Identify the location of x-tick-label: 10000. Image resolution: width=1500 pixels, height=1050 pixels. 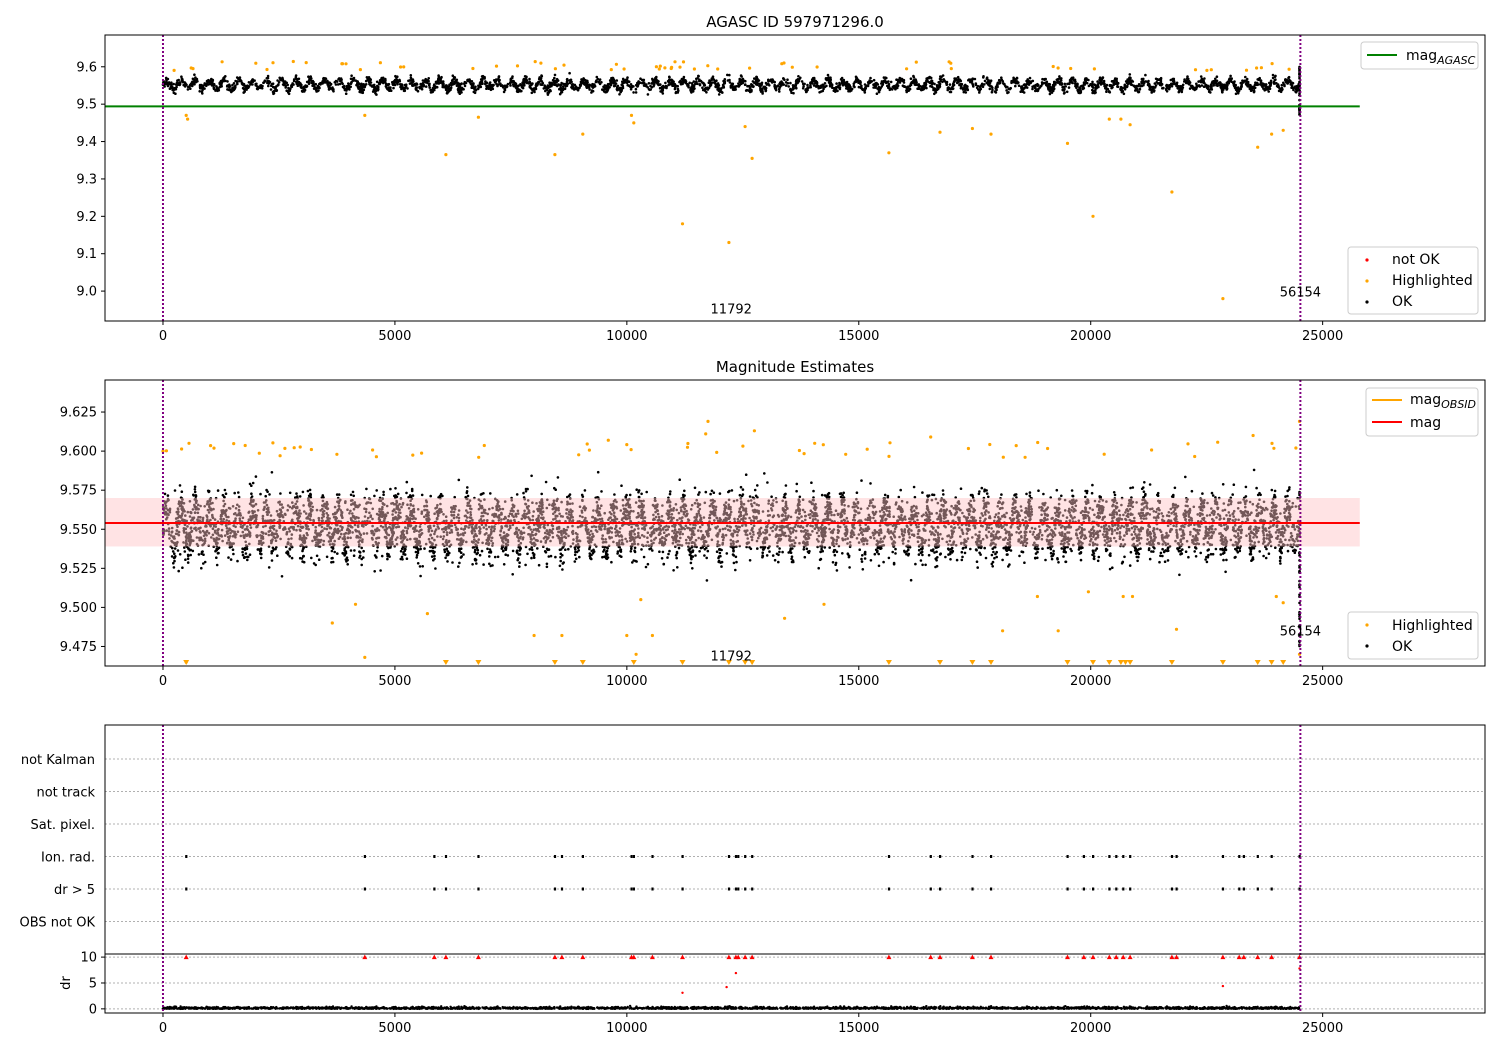
(626, 336).